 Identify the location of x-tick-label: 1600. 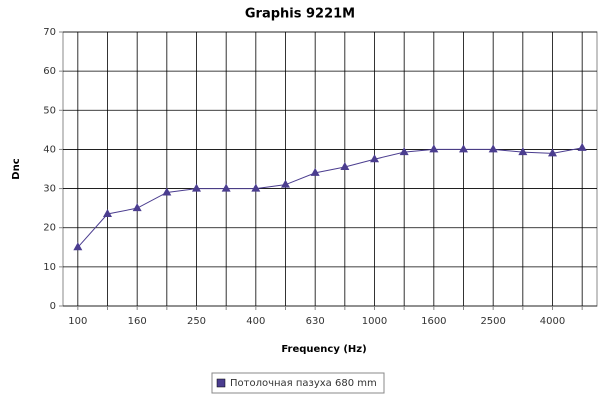
(433, 321).